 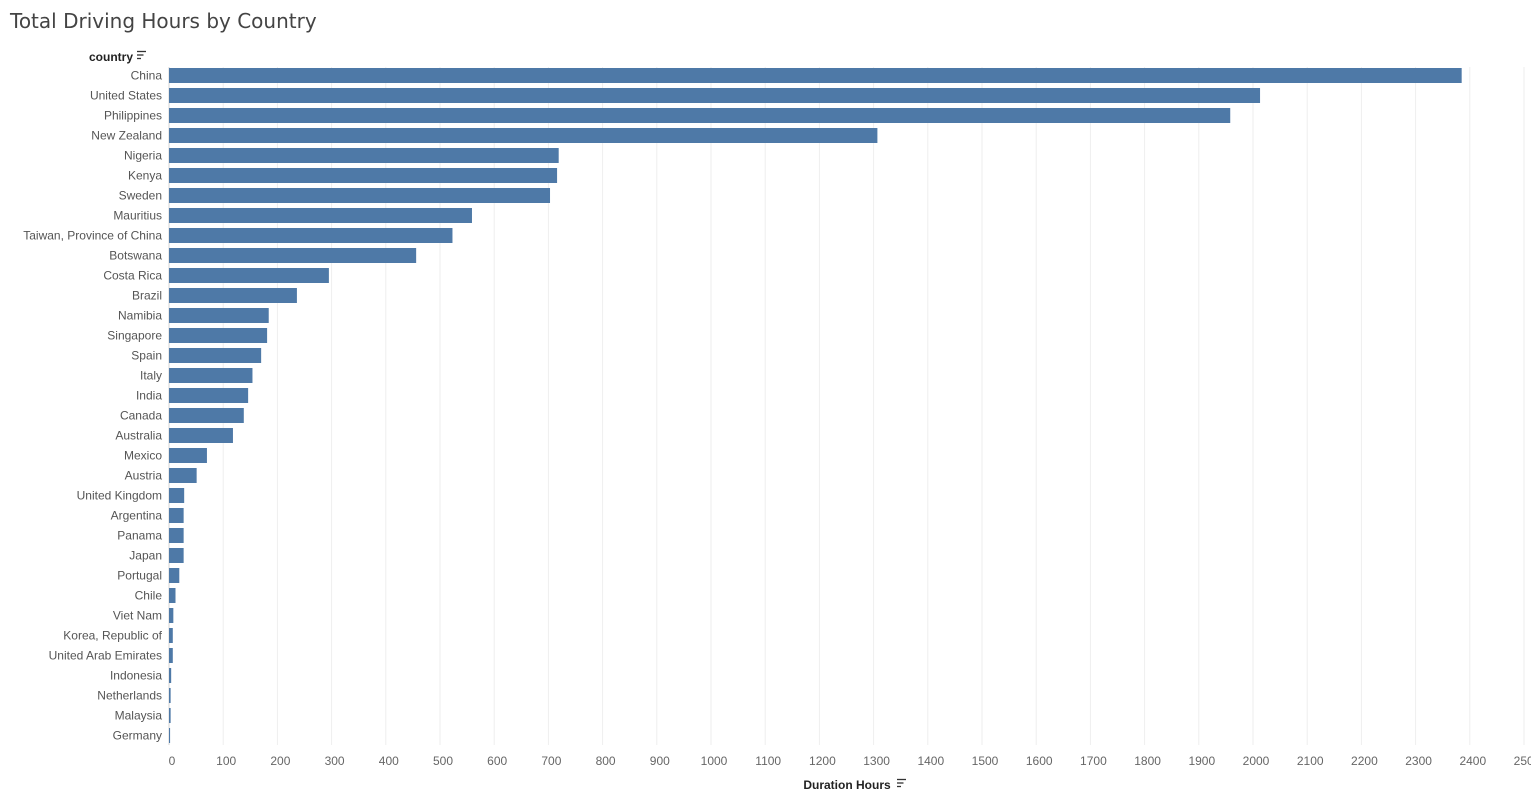 What do you see at coordinates (137, 616) in the screenshot?
I see `category-label: Viet Nam` at bounding box center [137, 616].